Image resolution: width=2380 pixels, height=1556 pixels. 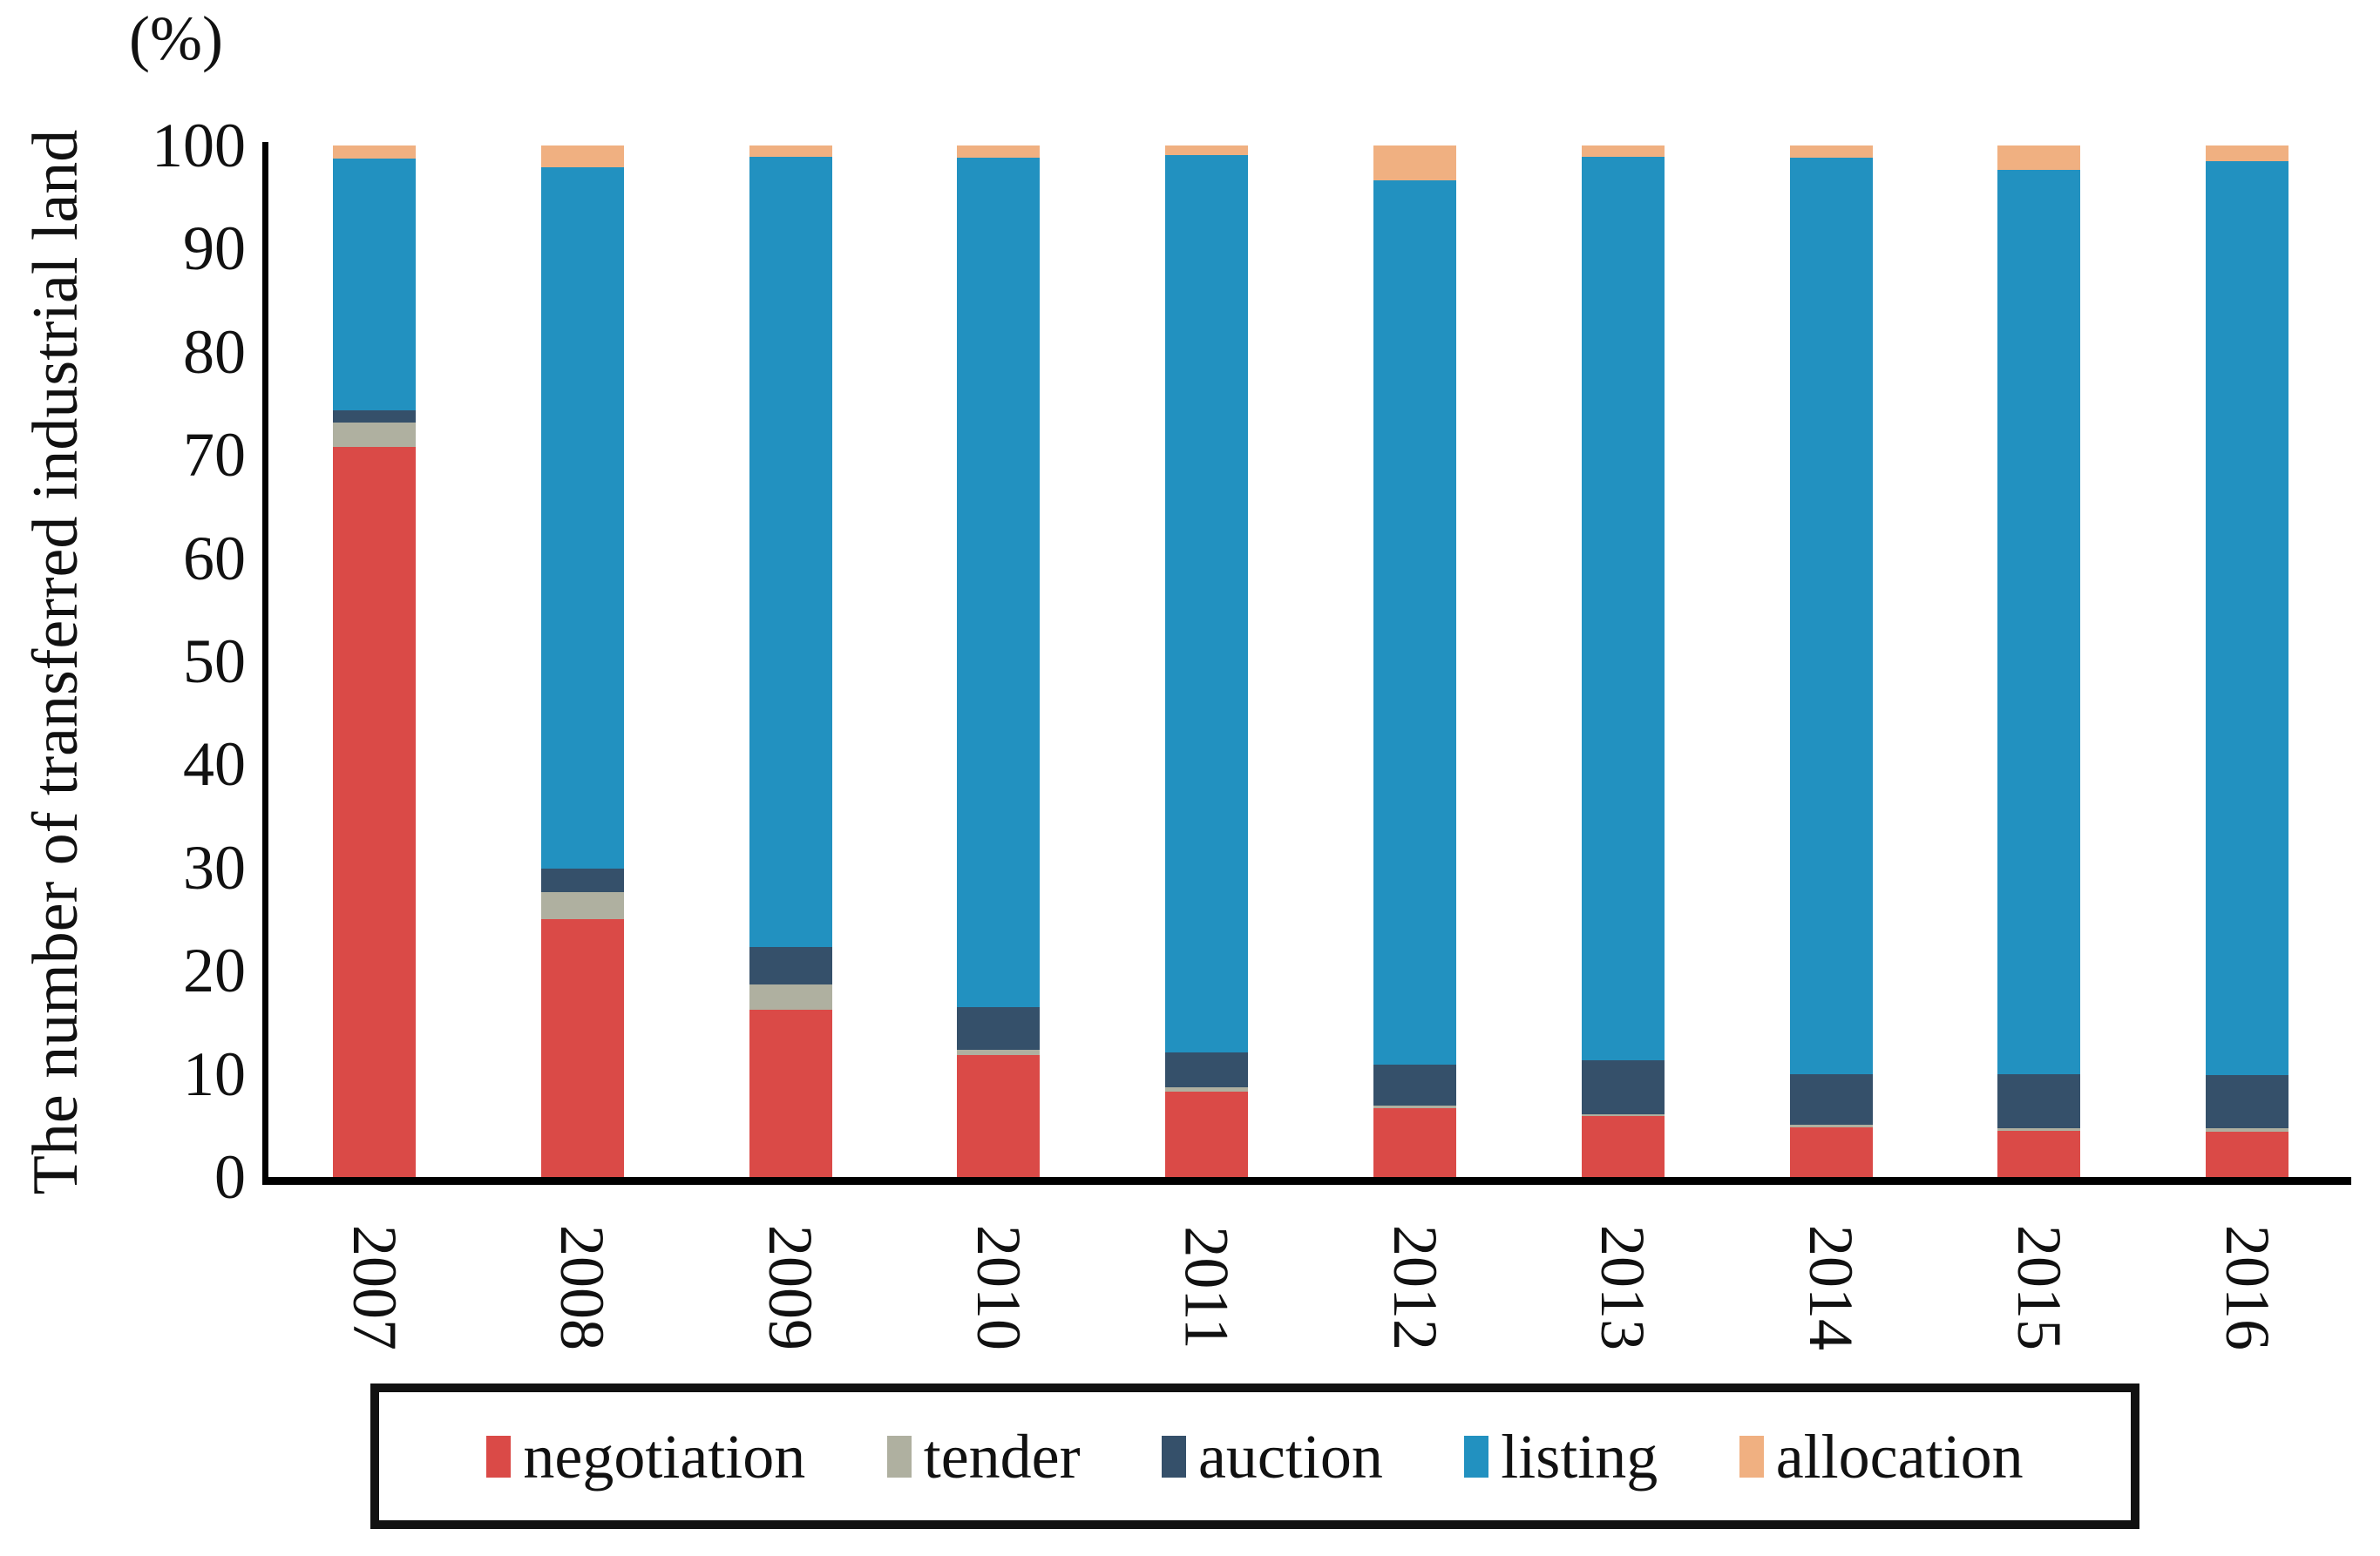 What do you see at coordinates (1623, 151) in the screenshot?
I see `bar-segment-allocation-2013` at bounding box center [1623, 151].